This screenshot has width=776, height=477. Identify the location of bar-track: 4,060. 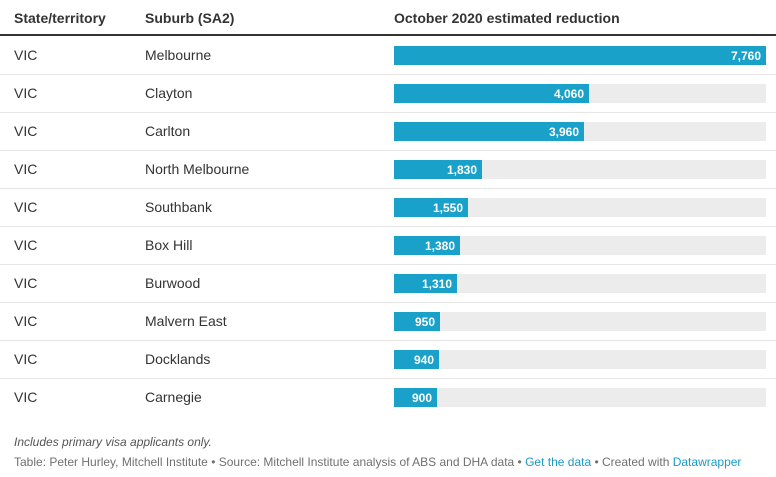
(580, 93).